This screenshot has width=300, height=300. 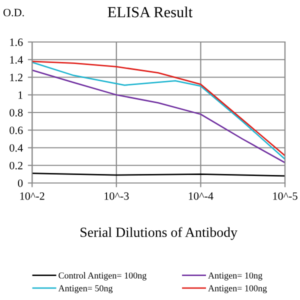 What do you see at coordinates (285, 196) in the screenshot?
I see `x-tick-label: 10^-5` at bounding box center [285, 196].